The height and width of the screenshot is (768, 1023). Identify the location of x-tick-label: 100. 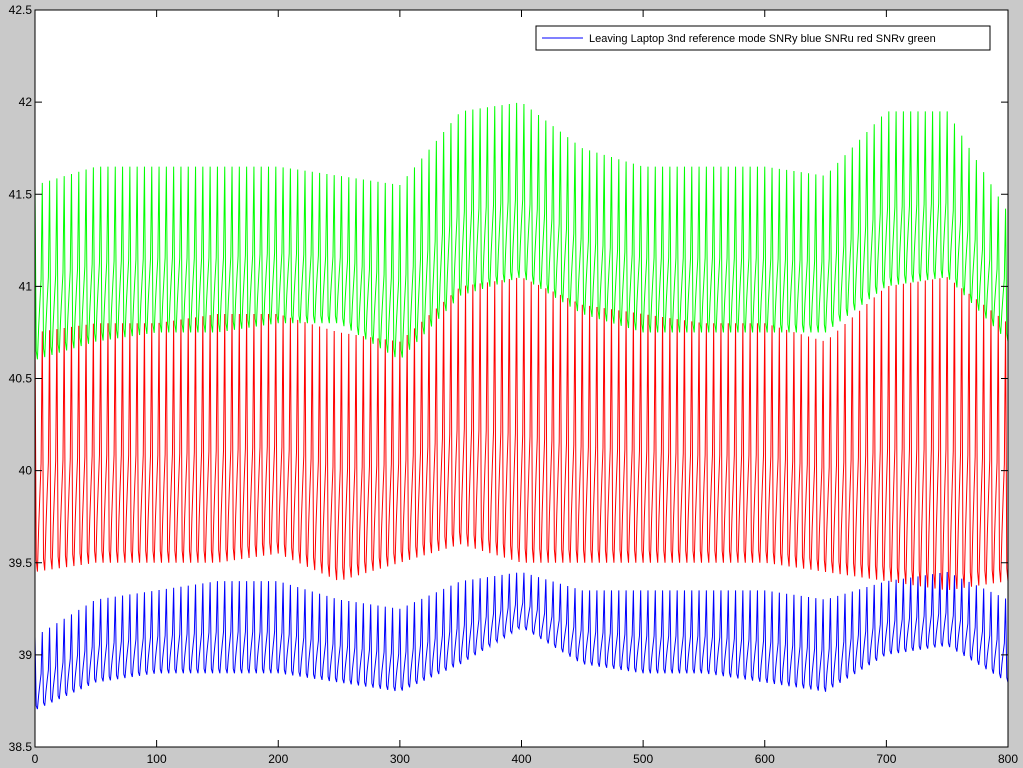
(157, 759).